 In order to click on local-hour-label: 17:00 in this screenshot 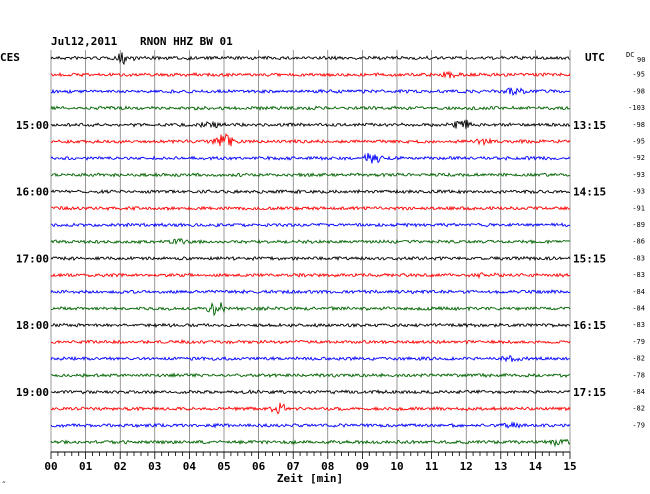, I will do `click(32, 258)`.